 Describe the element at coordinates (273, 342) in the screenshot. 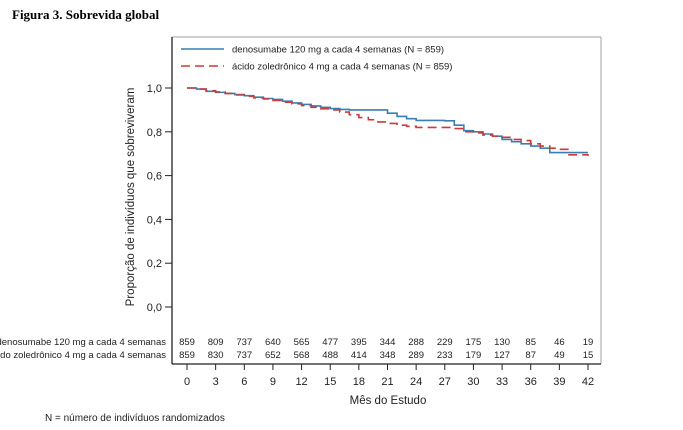

I see `at-risk-value: 640` at that location.